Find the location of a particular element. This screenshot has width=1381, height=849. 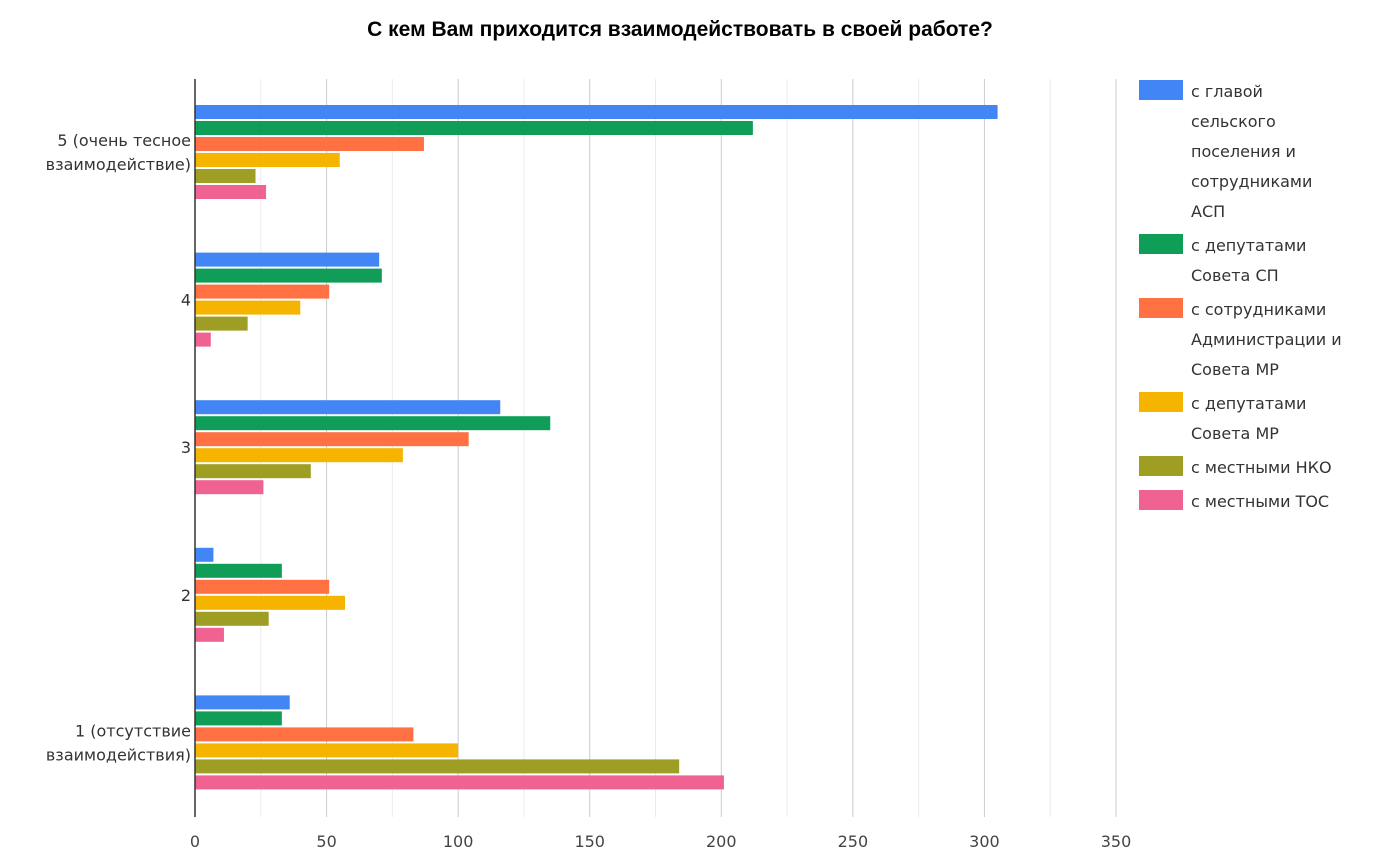

legend-label: с местными ТОС is located at coordinates (1260, 501).